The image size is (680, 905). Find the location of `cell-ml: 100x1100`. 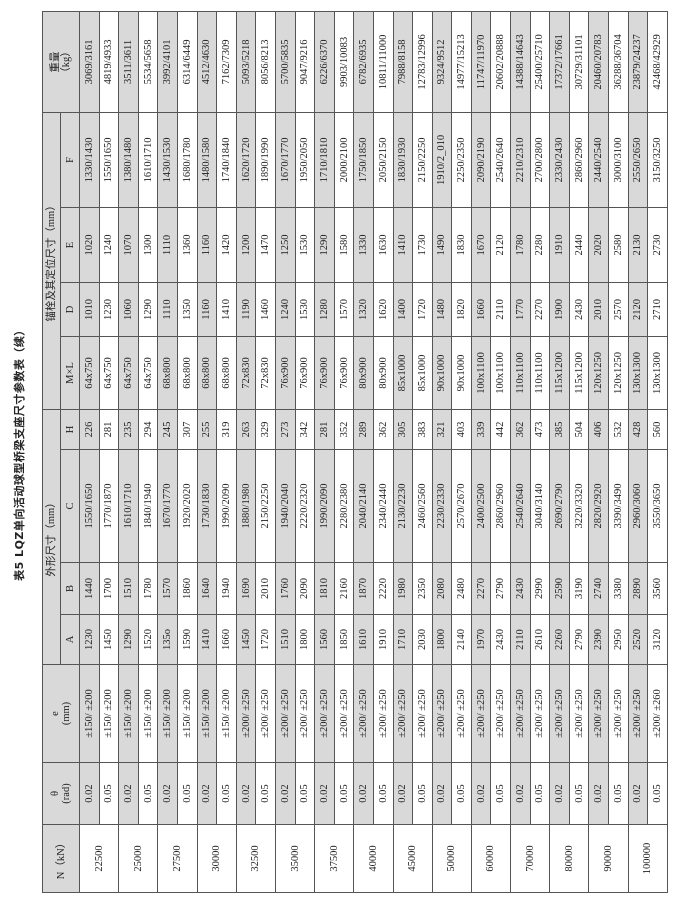

cell-ml: 100x1100 is located at coordinates (481, 373).